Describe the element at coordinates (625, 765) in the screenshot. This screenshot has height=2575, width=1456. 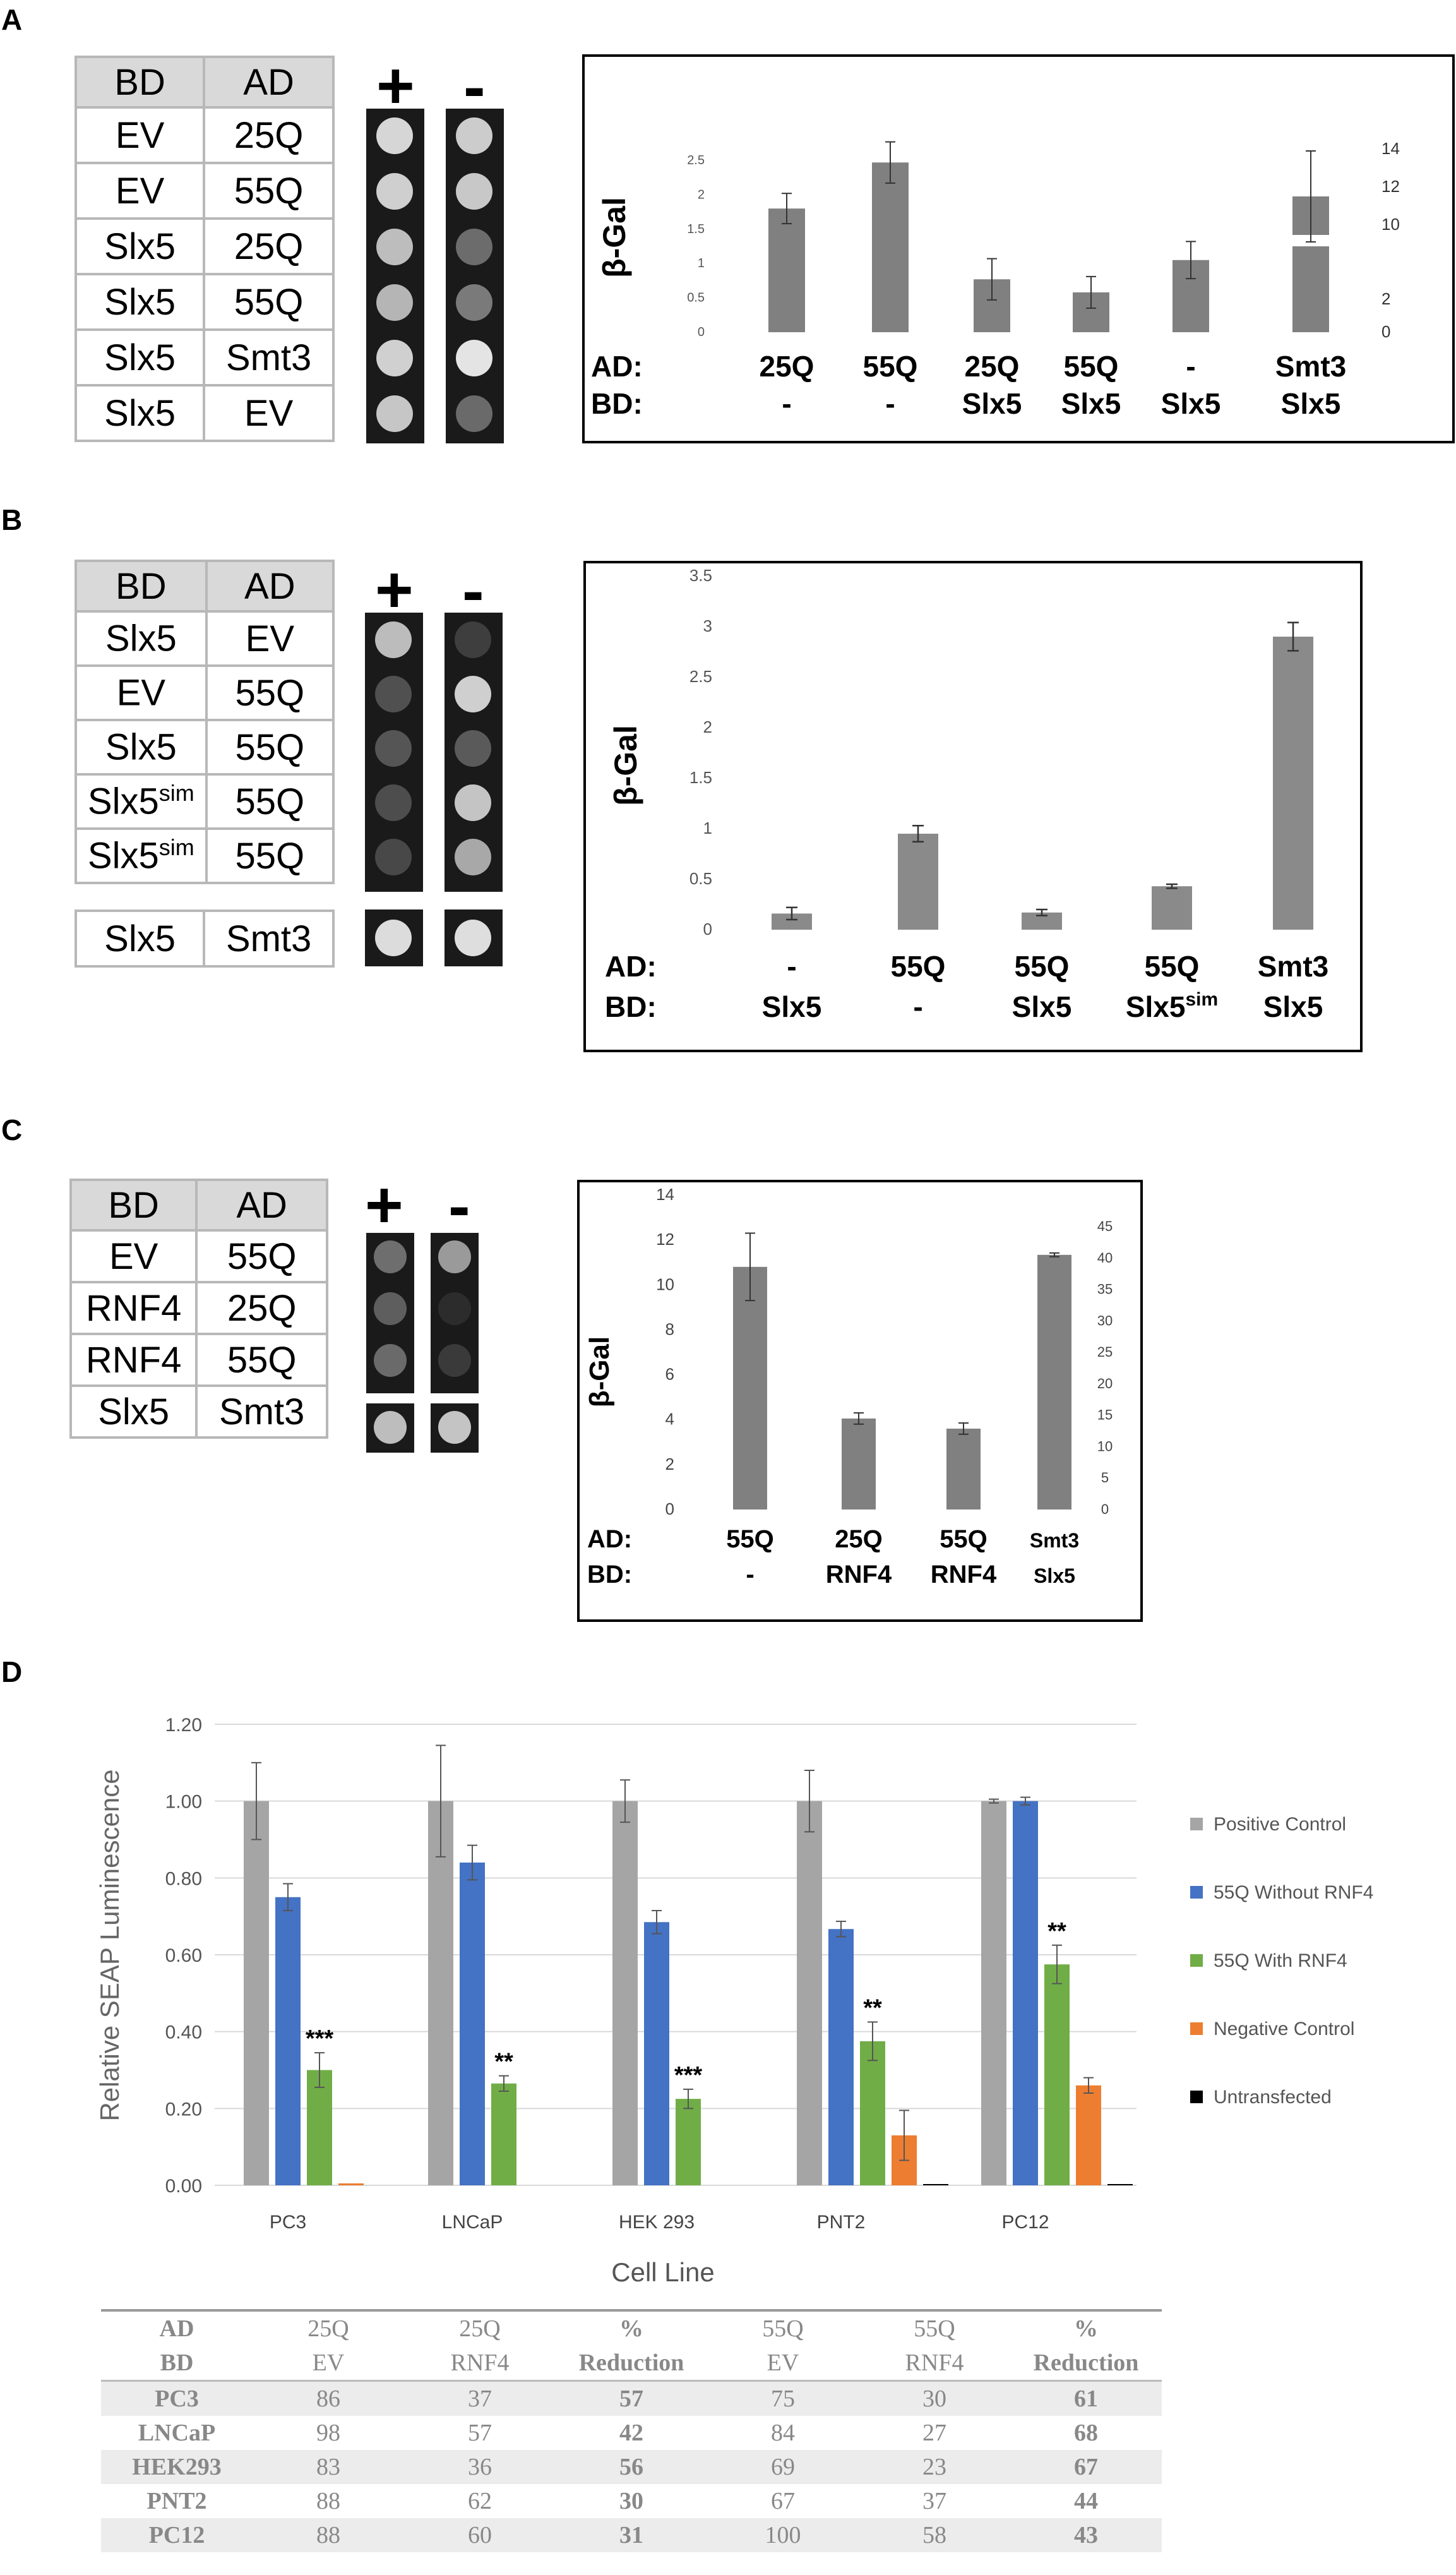
I see `y-axis-label: β-Gal` at that location.